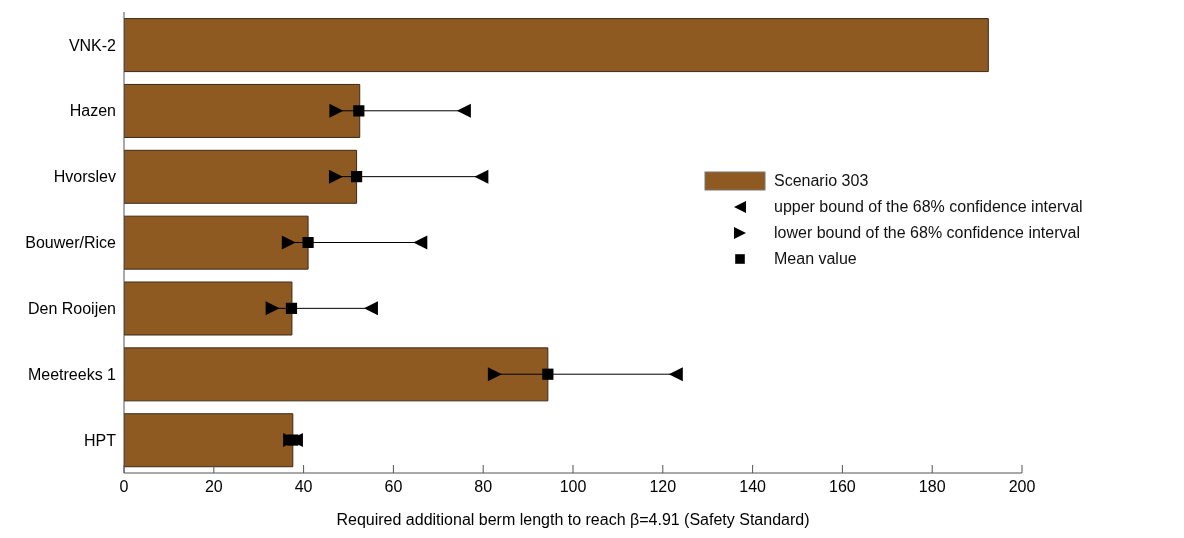 This screenshot has width=1184, height=538. What do you see at coordinates (753, 487) in the screenshot?
I see `x-tick-label: 140` at bounding box center [753, 487].